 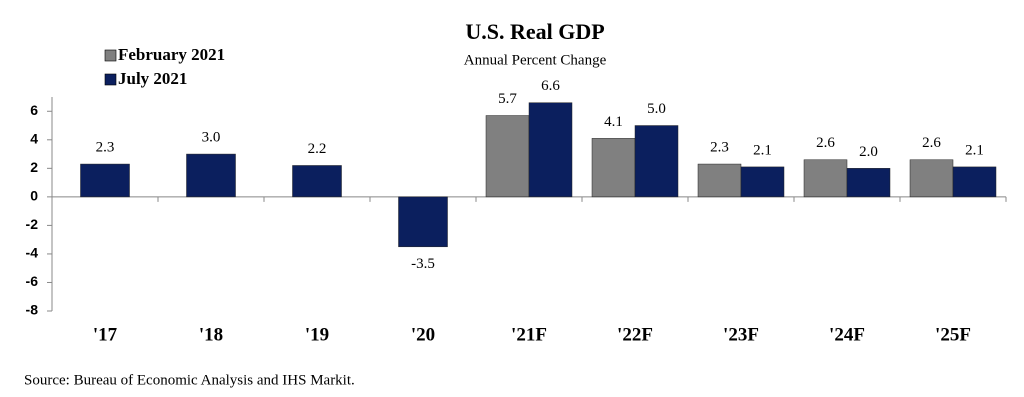 What do you see at coordinates (34, 139) in the screenshot?
I see `y-tick-label: 4` at bounding box center [34, 139].